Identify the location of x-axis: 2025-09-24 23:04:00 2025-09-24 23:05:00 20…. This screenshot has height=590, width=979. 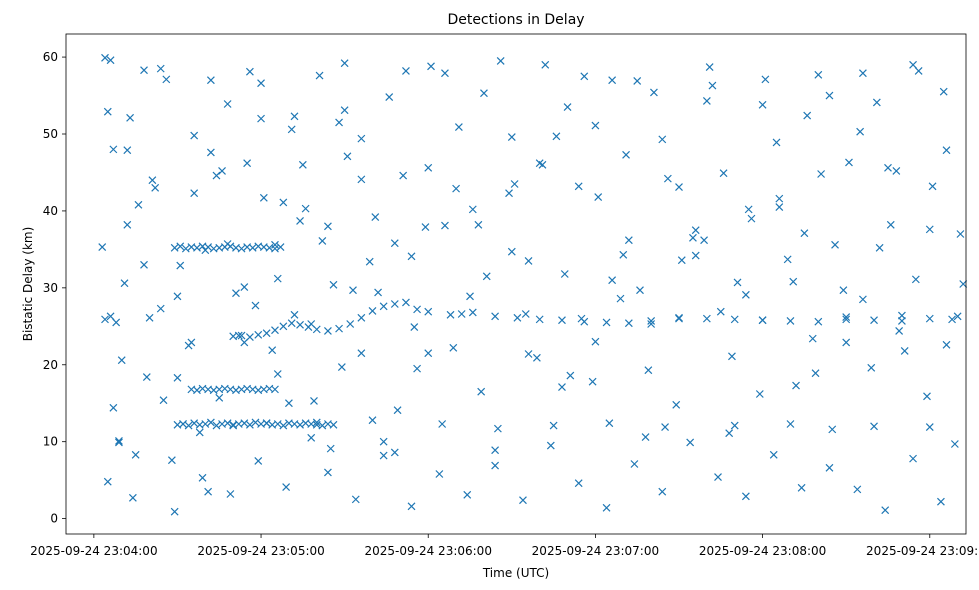
(504, 546).